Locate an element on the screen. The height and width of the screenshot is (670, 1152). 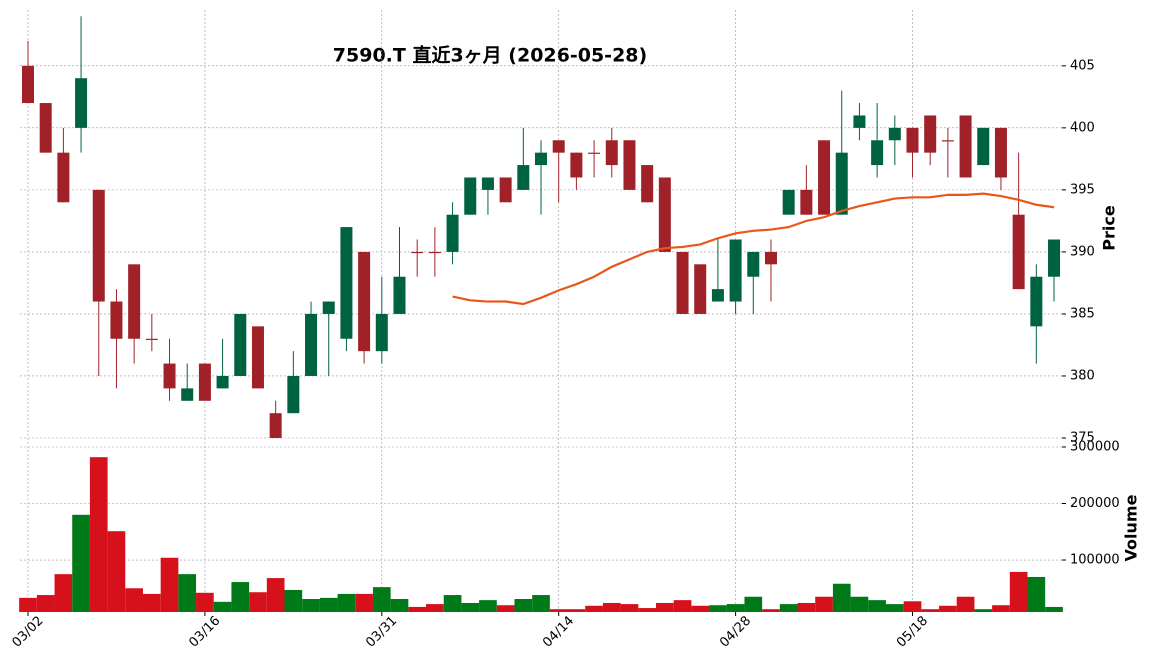
y-tick-label: 405 is located at coordinates (1082, 65).